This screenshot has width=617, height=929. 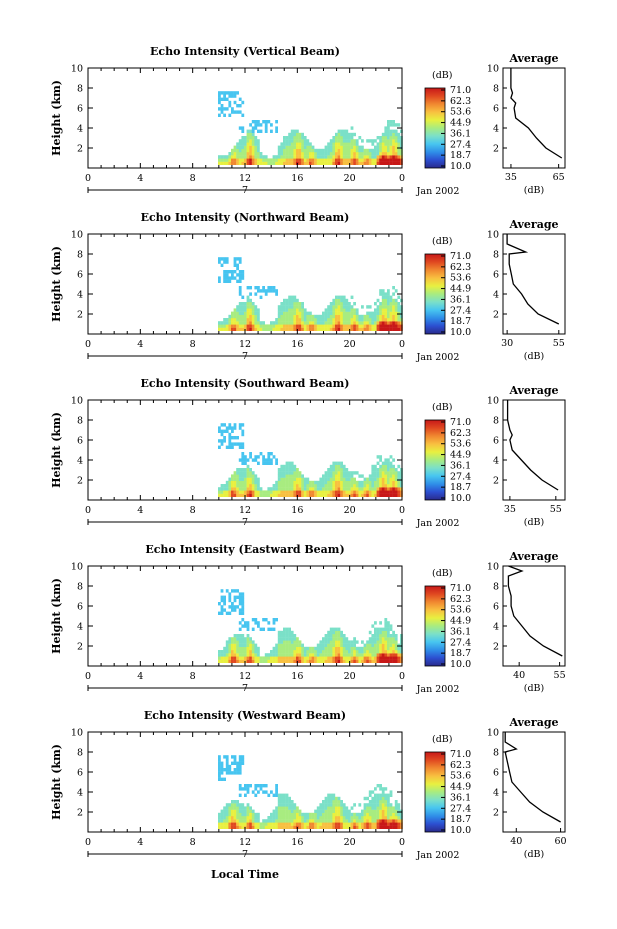 I want to click on chart-title: Echo Intensity (Eastward Beam), so click(x=244, y=549).